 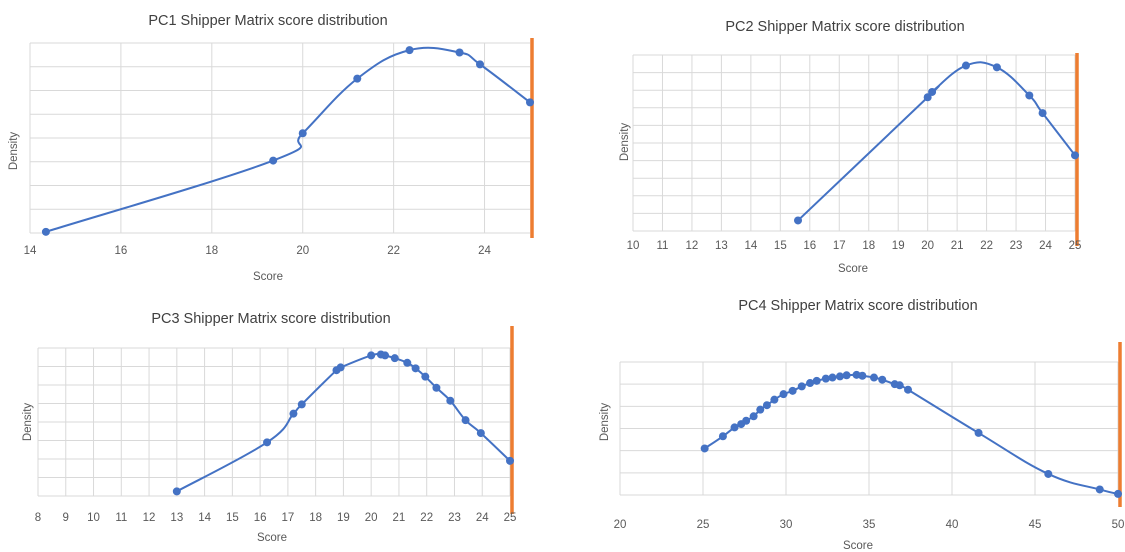 I want to click on x-tick-label: 12, so click(x=149, y=518).